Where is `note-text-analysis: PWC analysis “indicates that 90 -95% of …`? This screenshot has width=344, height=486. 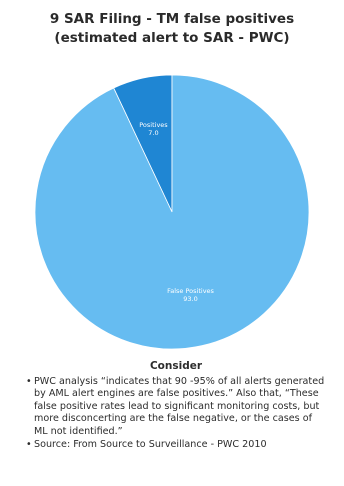
note-text-analysis: PWC analysis “indicates that 90 -95% of … is located at coordinates (179, 406).